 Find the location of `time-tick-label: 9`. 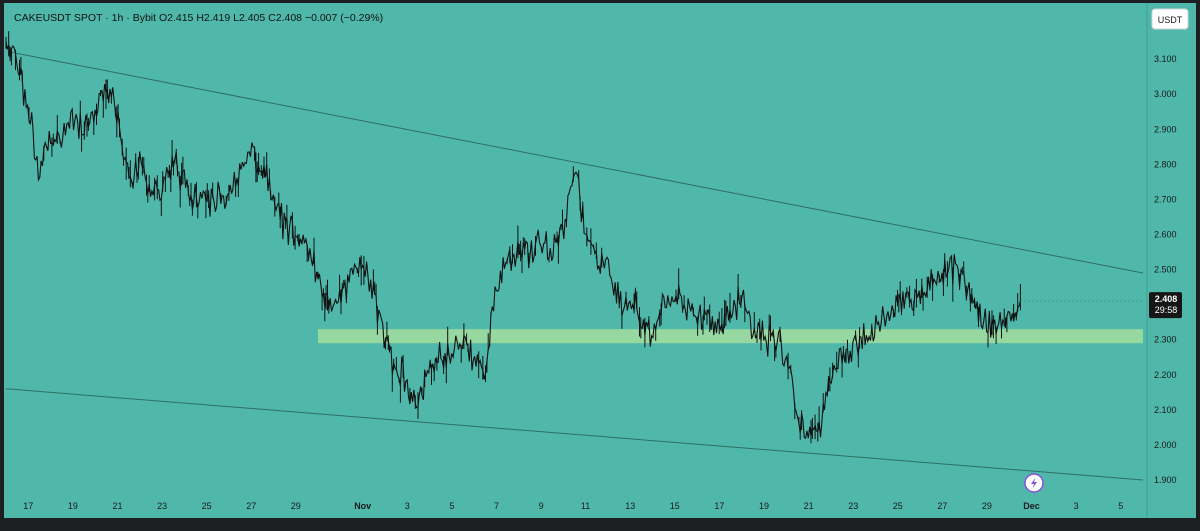

time-tick-label: 9 is located at coordinates (541, 506).